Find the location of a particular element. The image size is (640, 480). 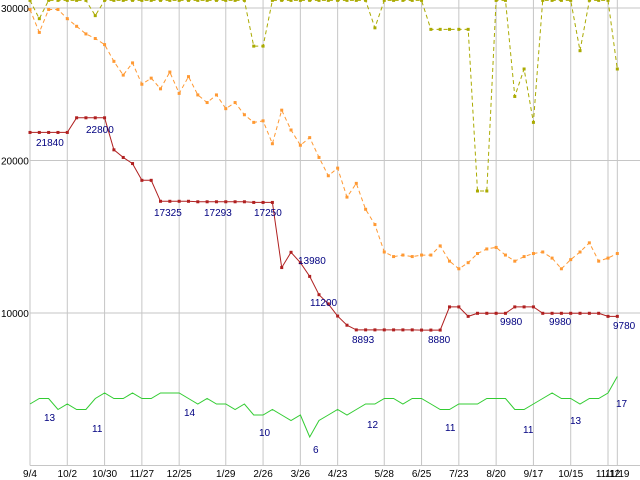

x-axis-label: 11/27 is located at coordinates (142, 474).